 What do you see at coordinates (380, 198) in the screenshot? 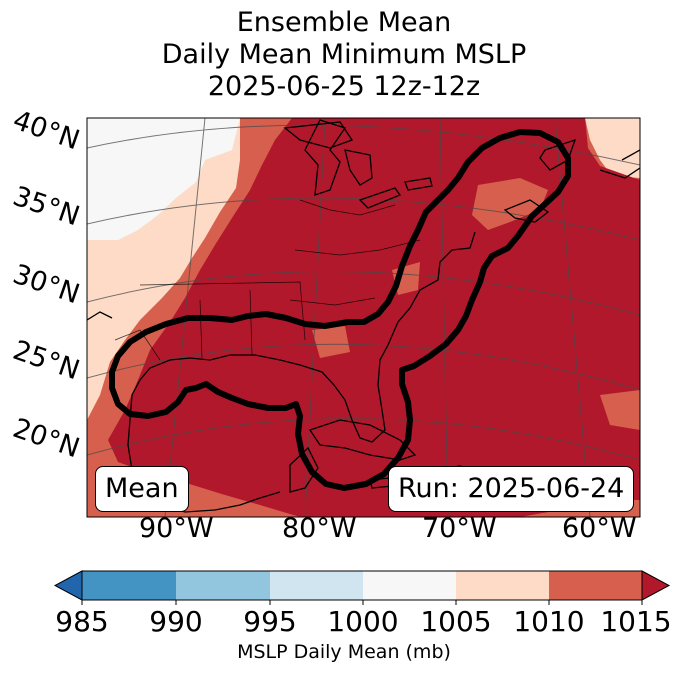
I see `lake-erie` at bounding box center [380, 198].